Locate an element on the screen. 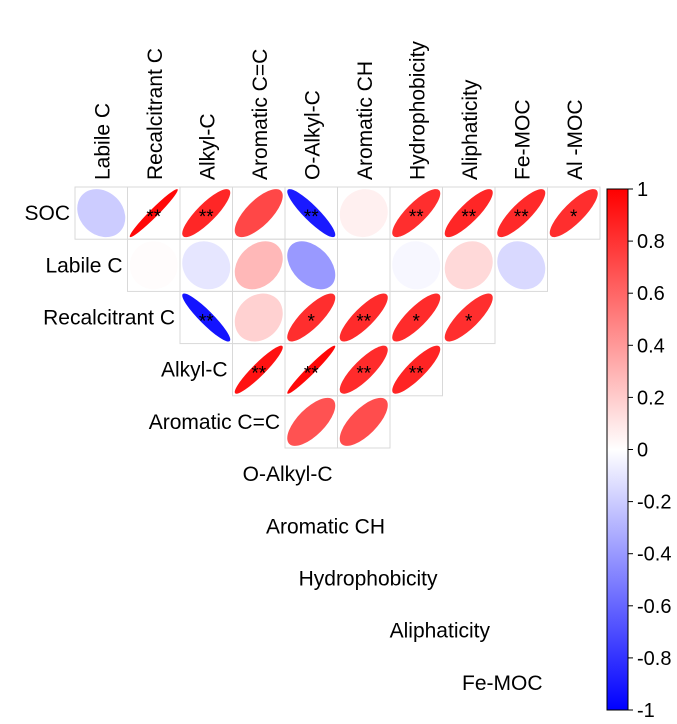  colorbar: 1 0.8 0.6 0.4 0.2 0 -0.2 -0.4 -0.6 -0.8 -1 is located at coordinates (638, 450).